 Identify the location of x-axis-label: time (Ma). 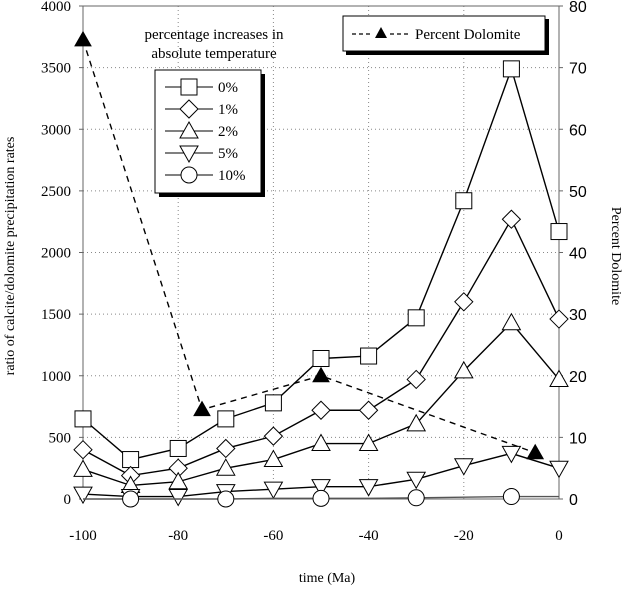
(327, 578).